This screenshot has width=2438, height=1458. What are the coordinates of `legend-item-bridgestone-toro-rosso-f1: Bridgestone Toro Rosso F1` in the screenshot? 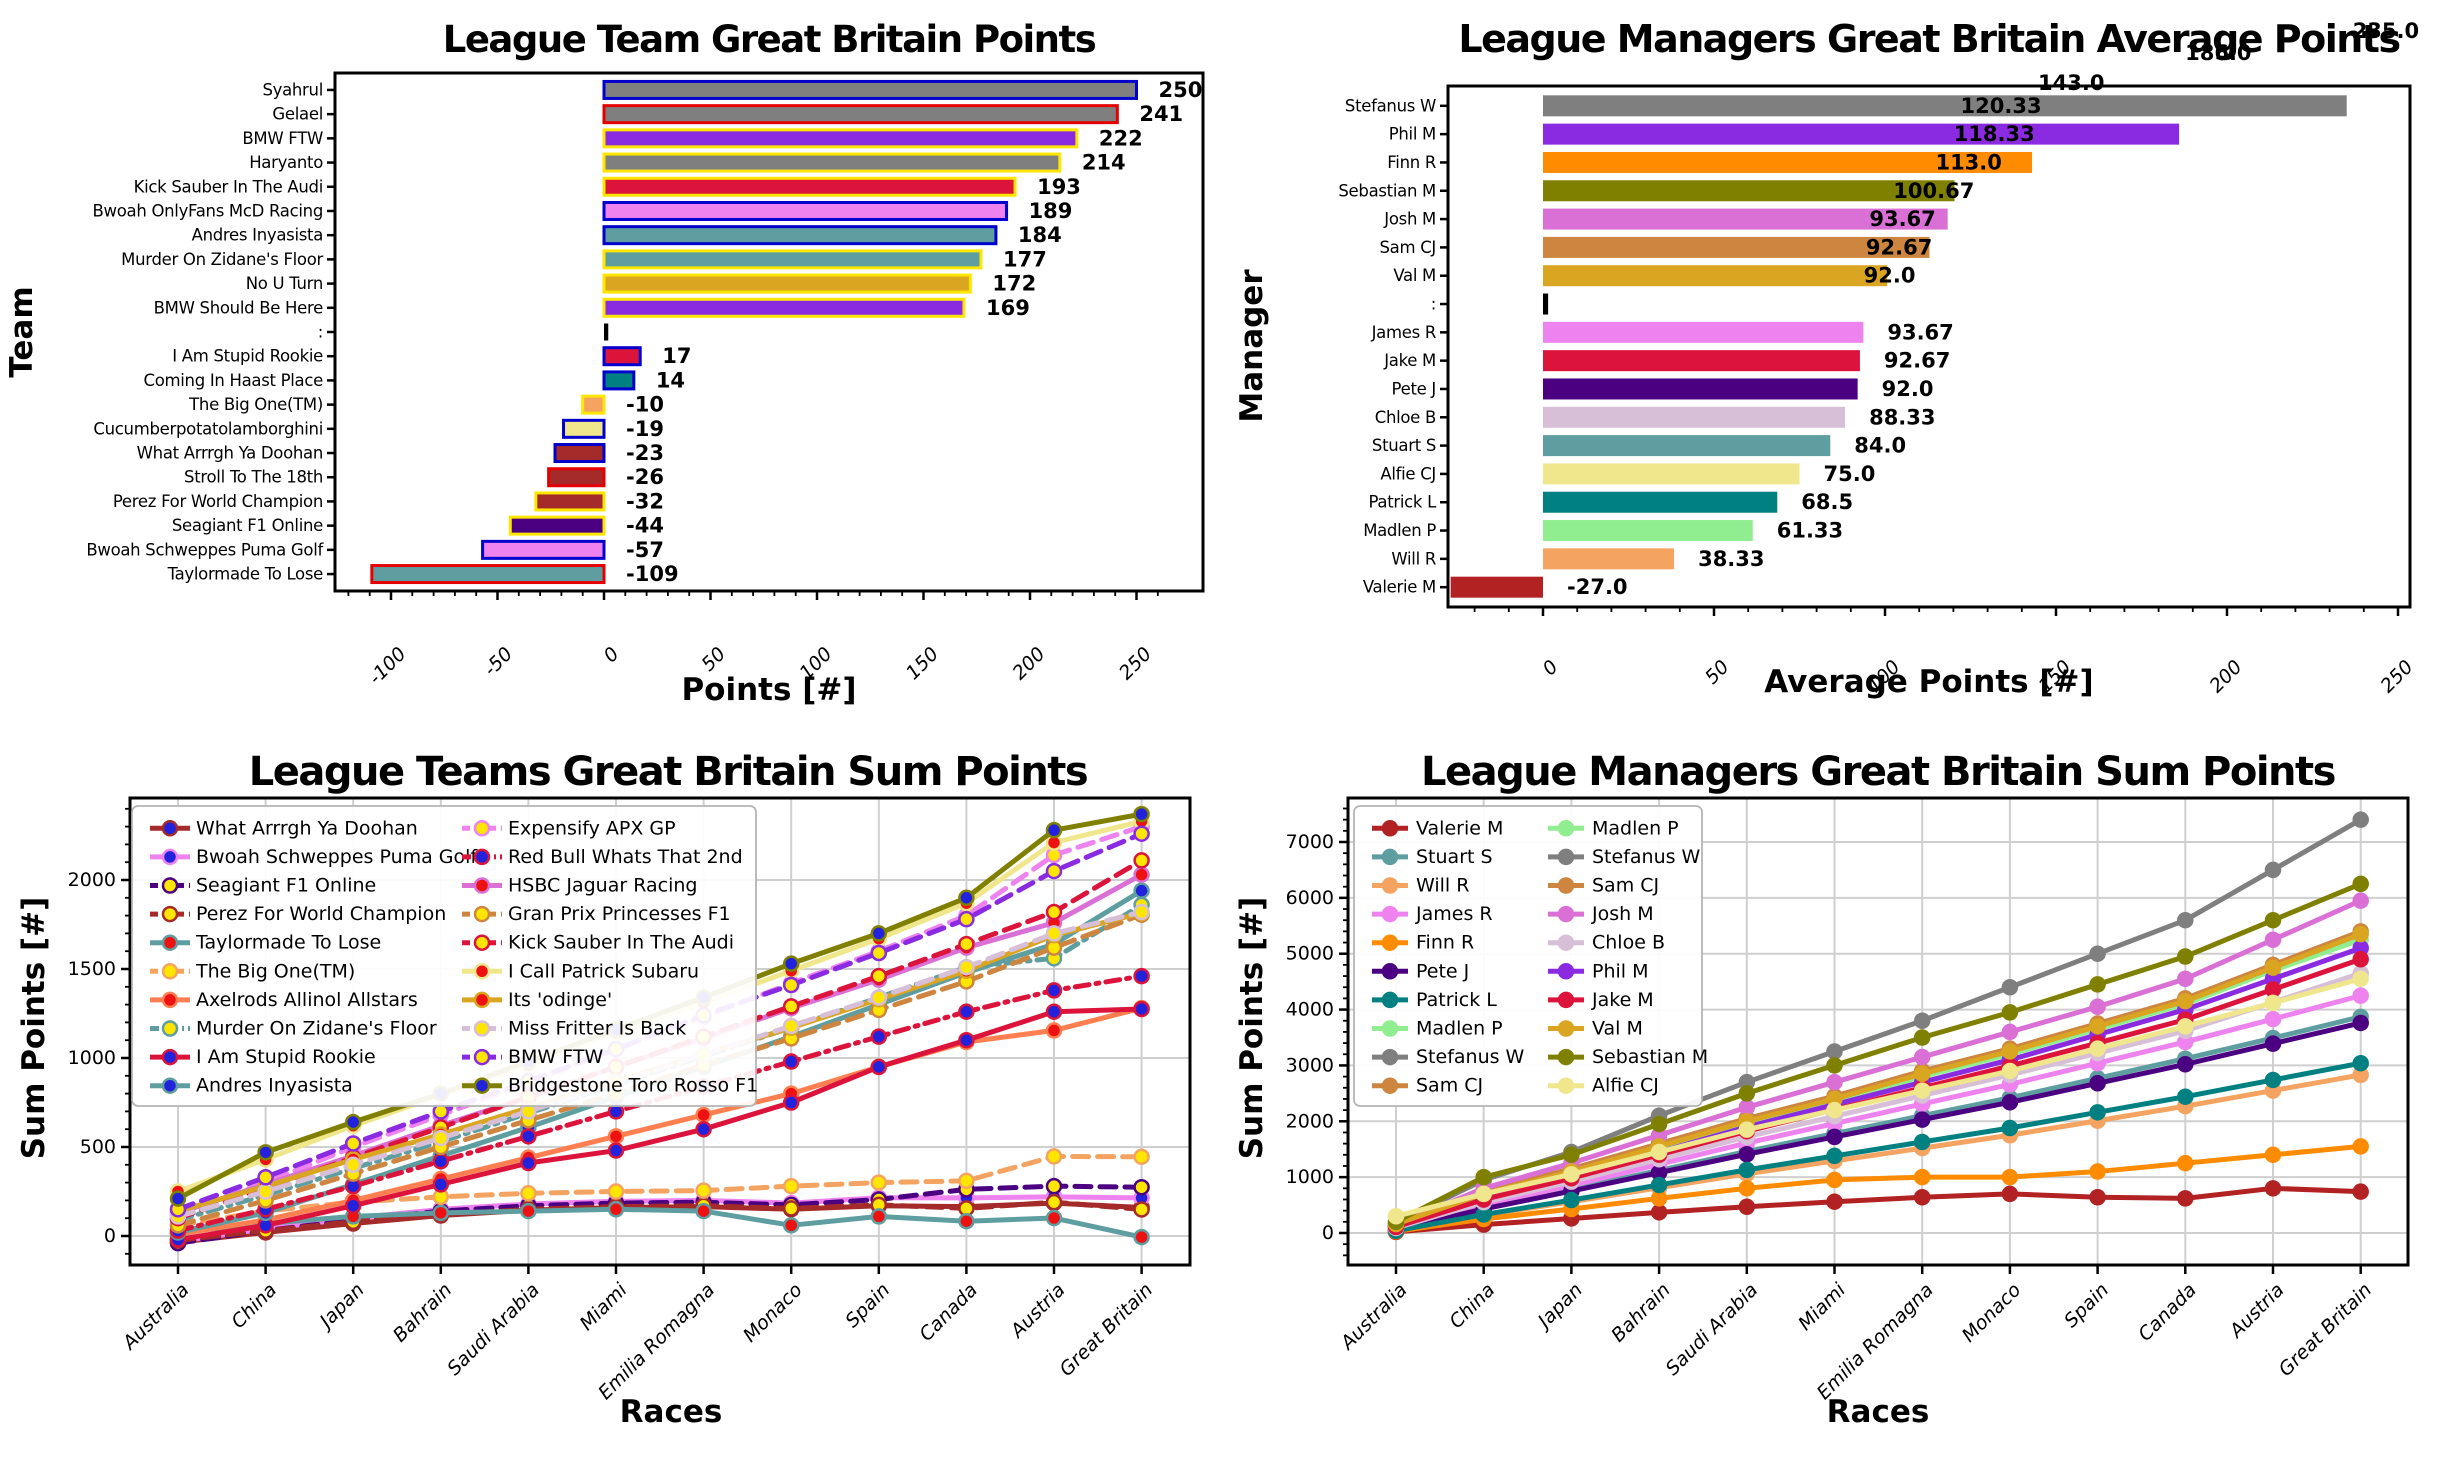 It's located at (610, 1086).